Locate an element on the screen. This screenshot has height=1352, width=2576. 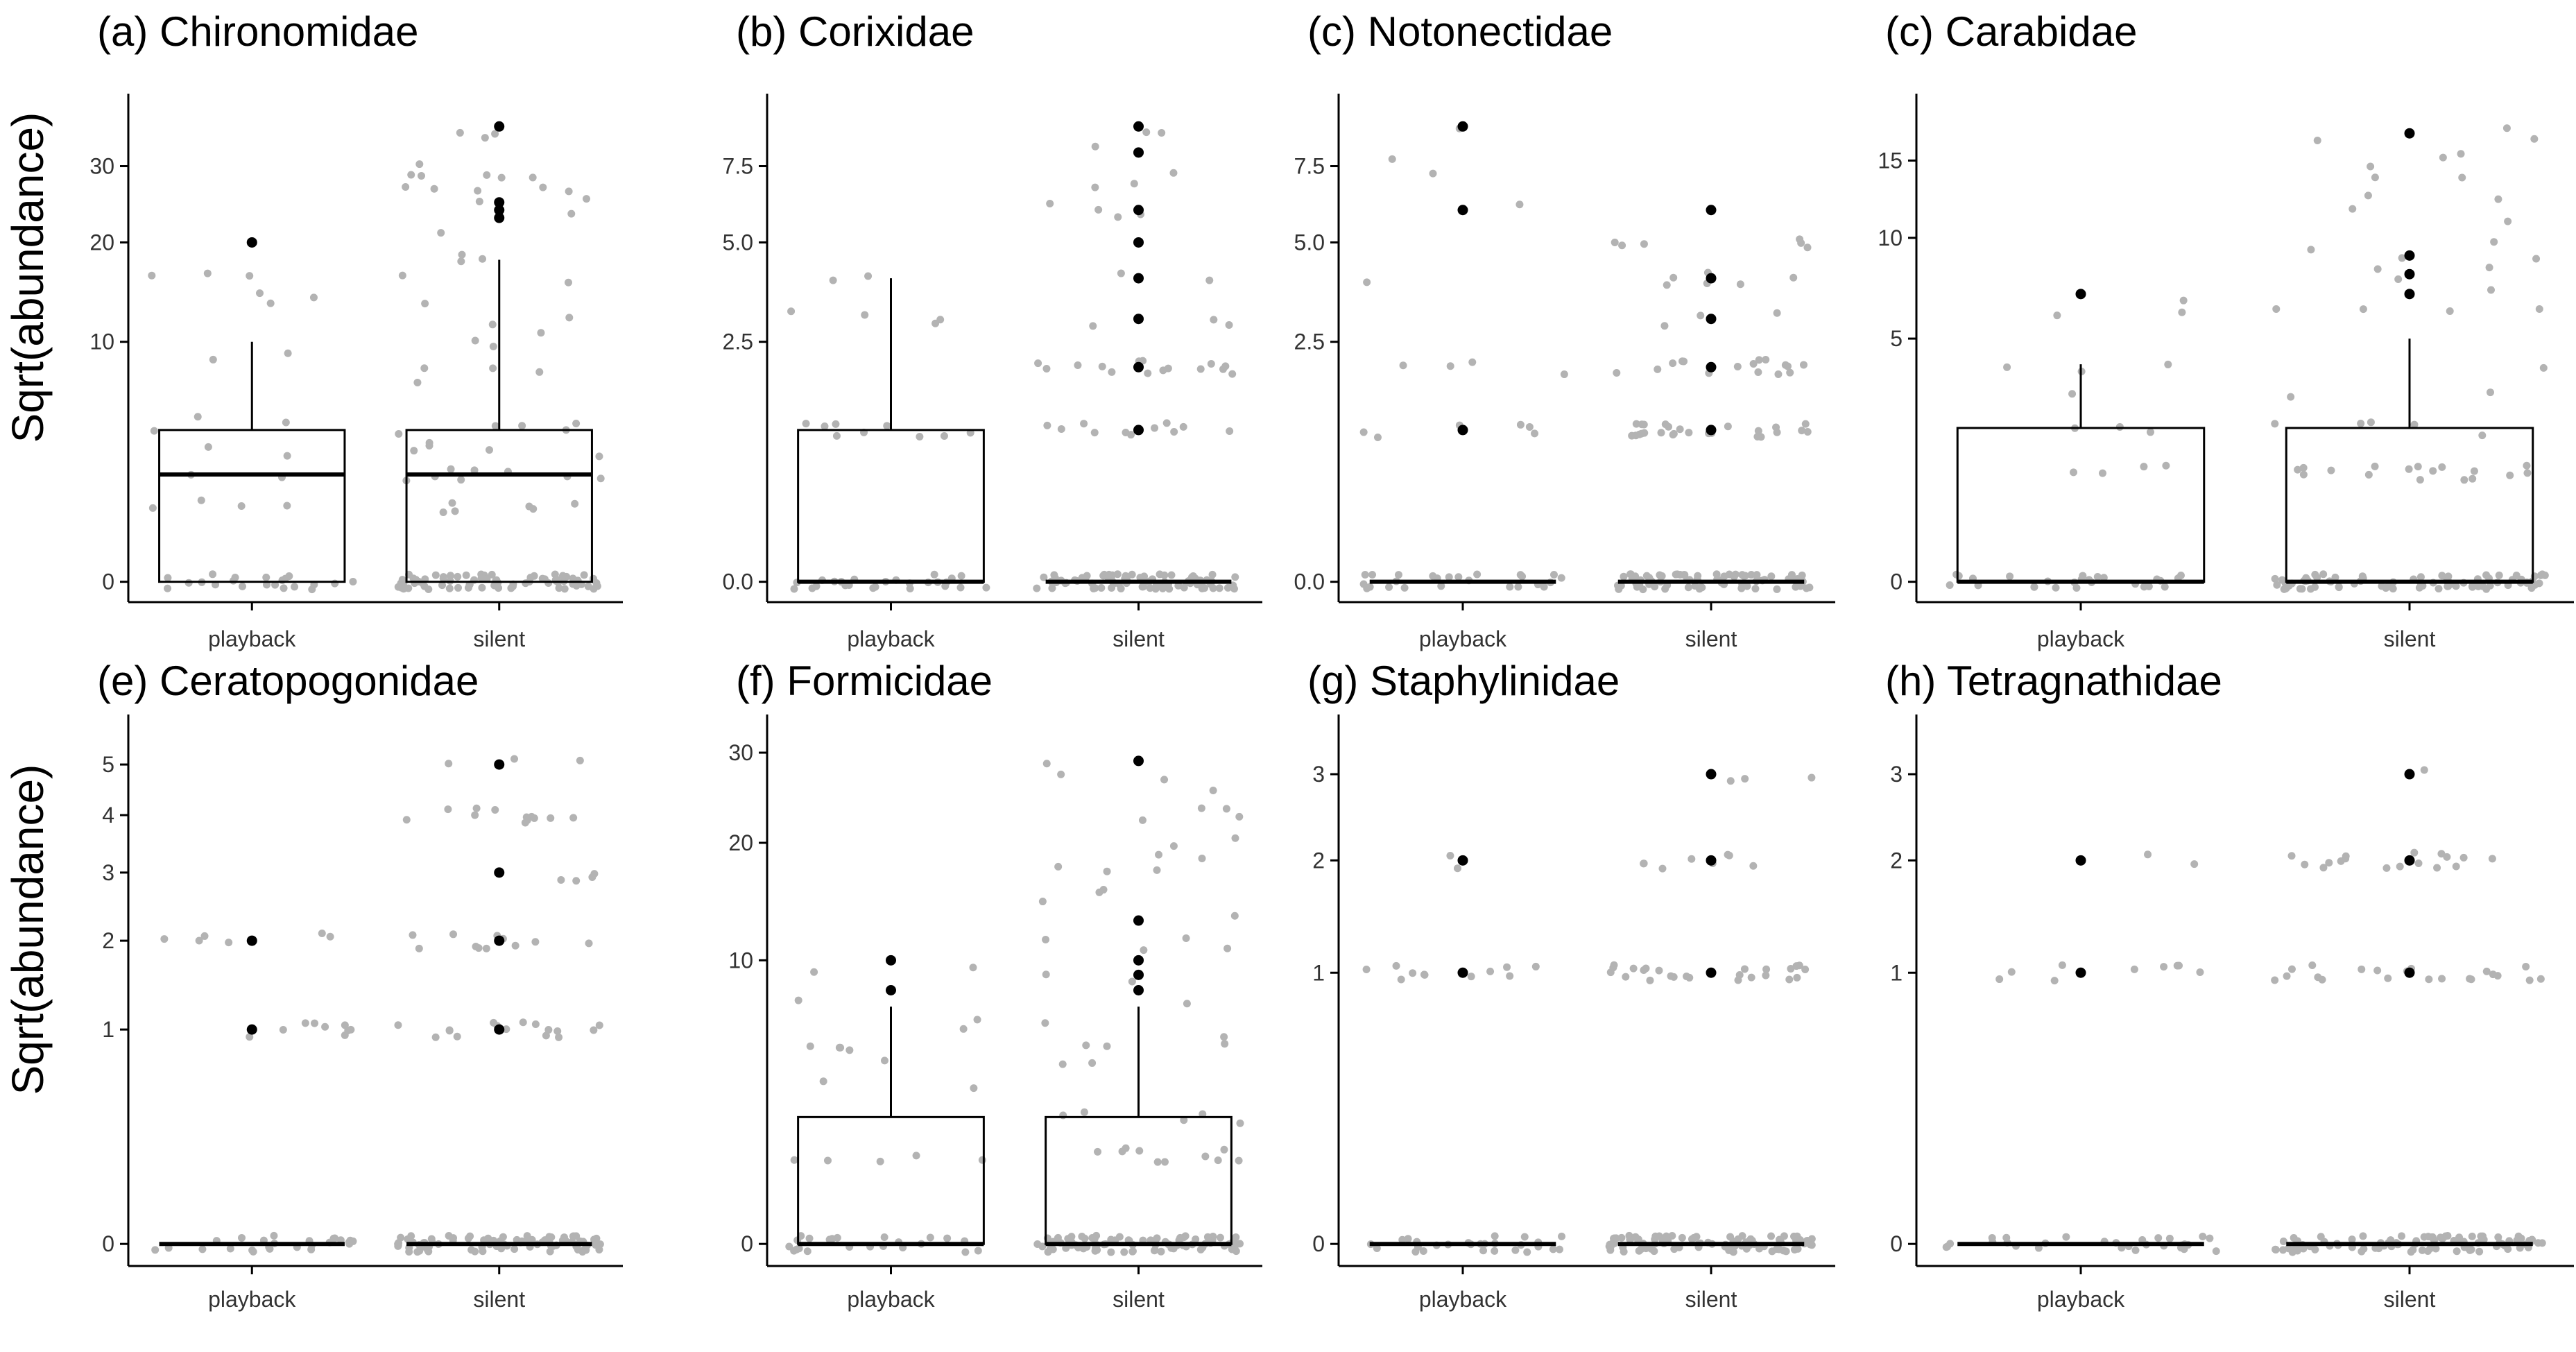
y-tick-label: 0 is located at coordinates (1896, 582).